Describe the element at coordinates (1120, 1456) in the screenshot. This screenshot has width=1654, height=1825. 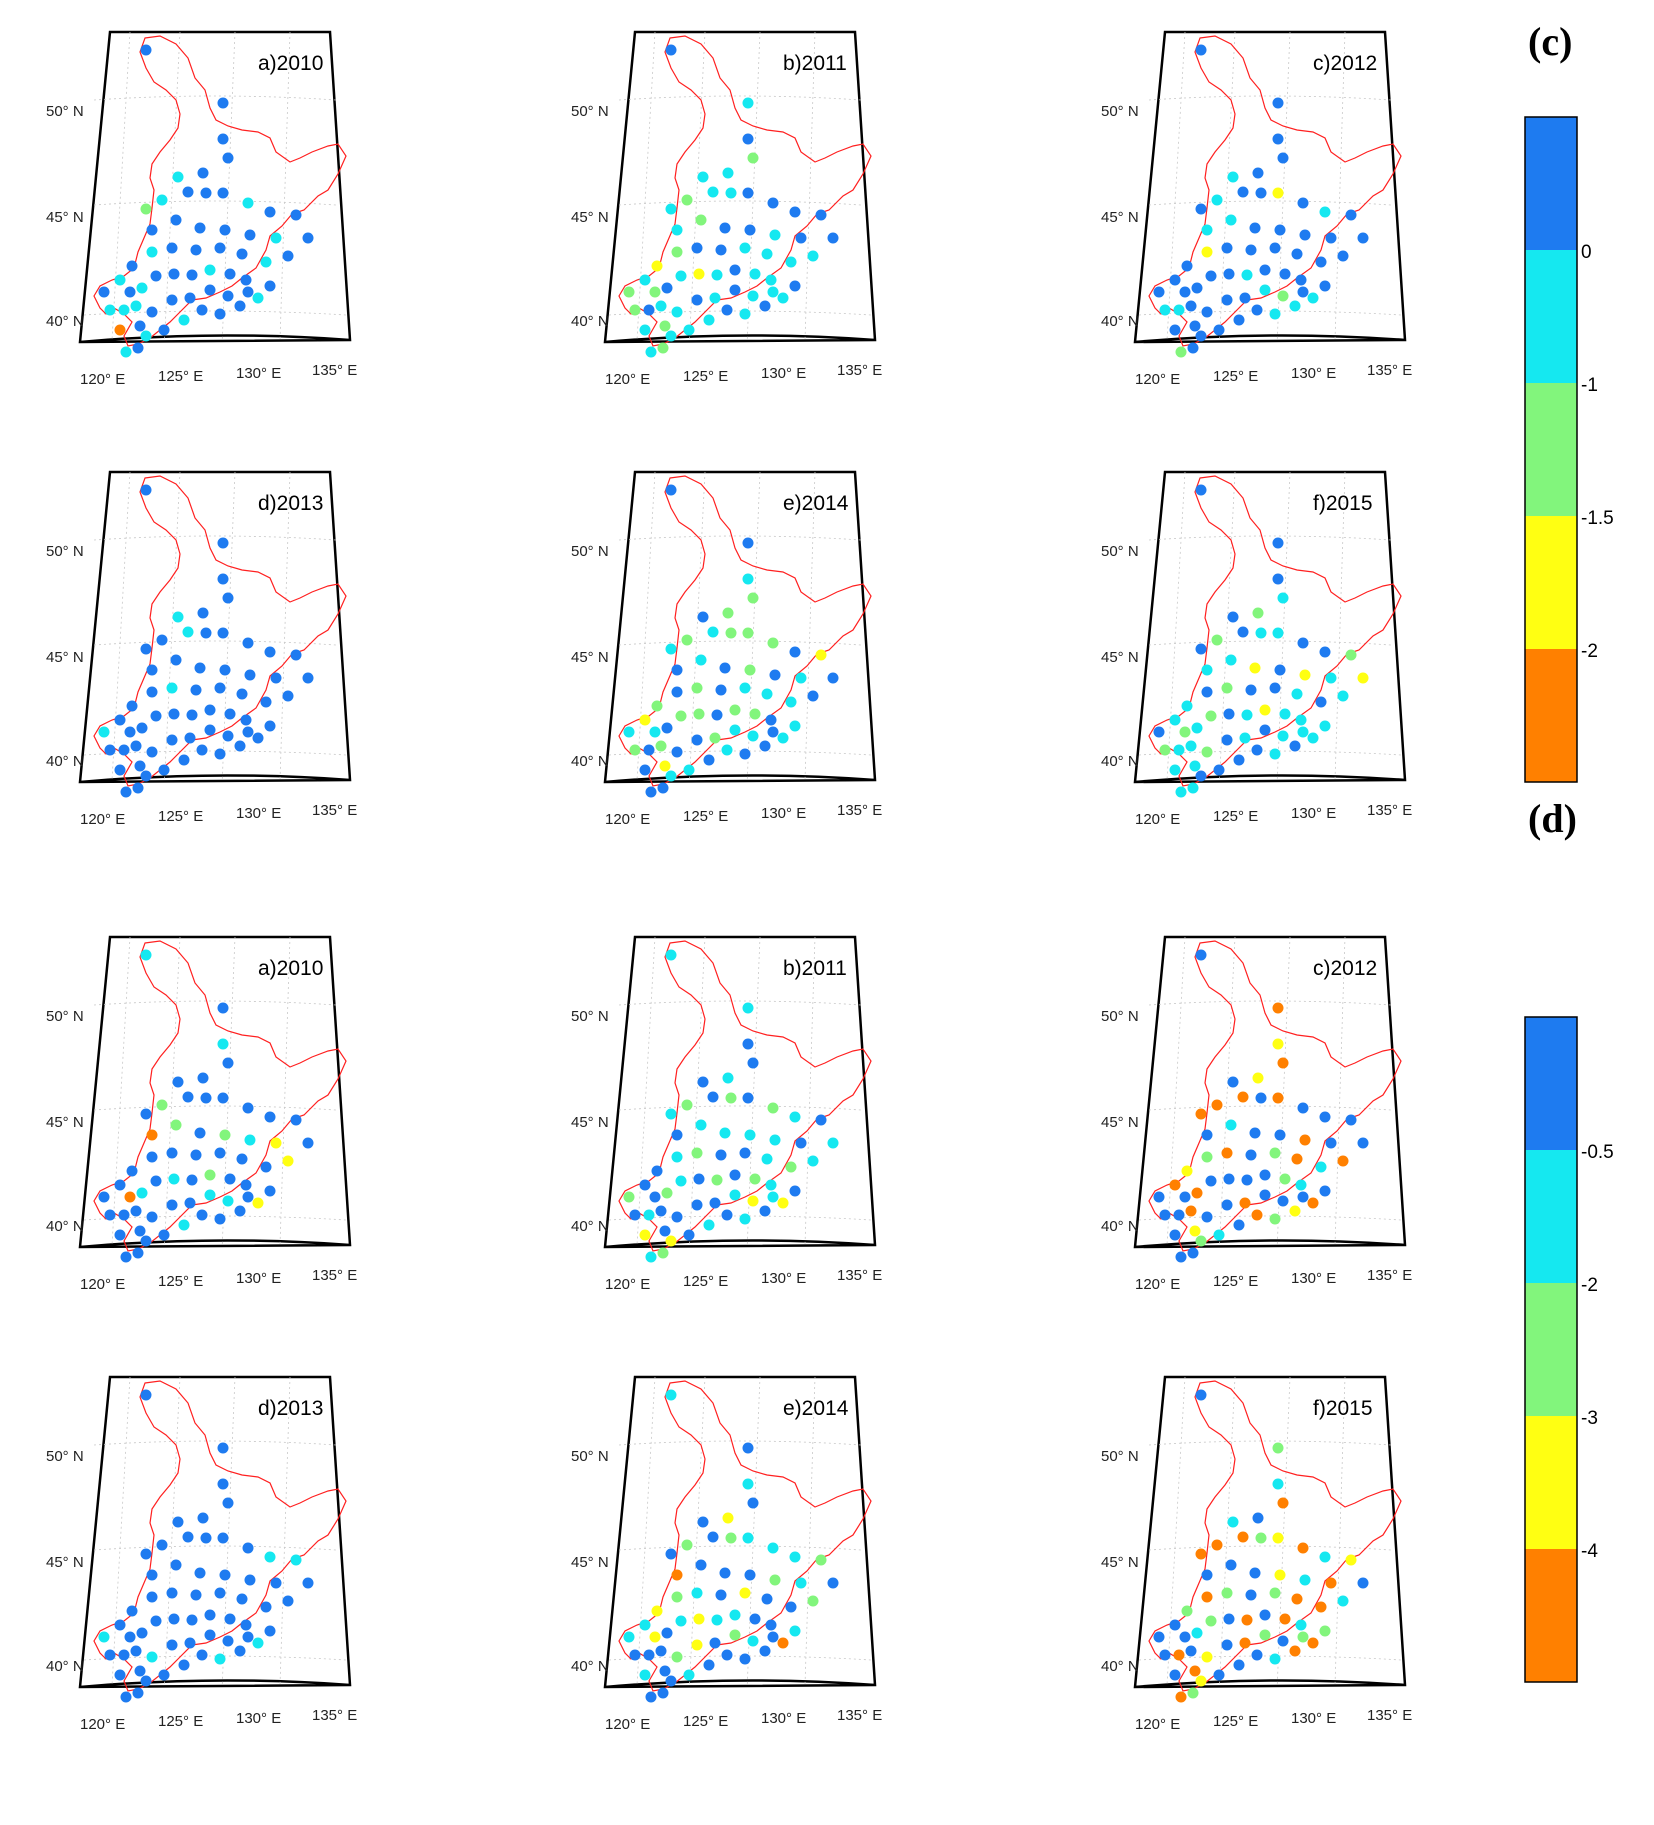
I see `lat-label: 50° N` at that location.